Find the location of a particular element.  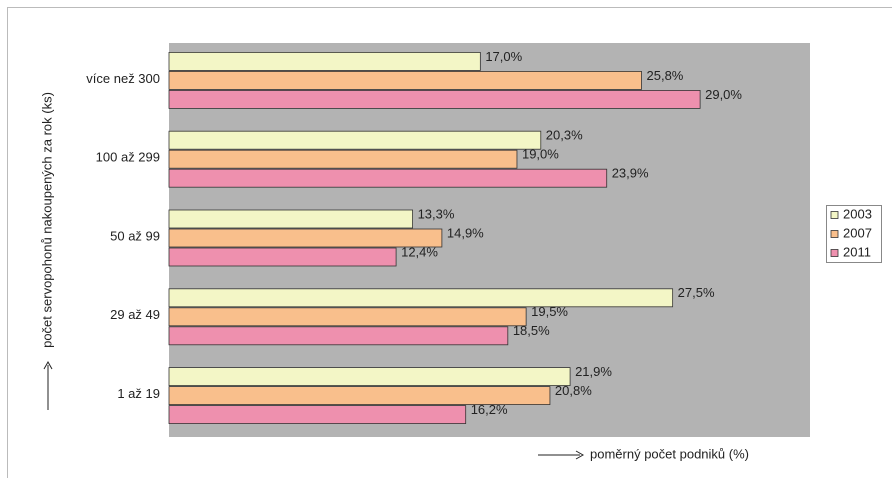

value-label: 23,9% is located at coordinates (630, 173).